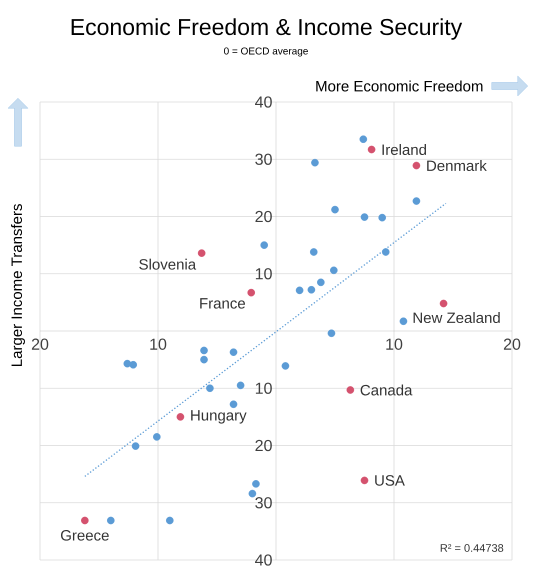 This screenshot has height=572, width=533. What do you see at coordinates (472, 548) in the screenshot?
I see `annotation: R² = 0.44738` at bounding box center [472, 548].